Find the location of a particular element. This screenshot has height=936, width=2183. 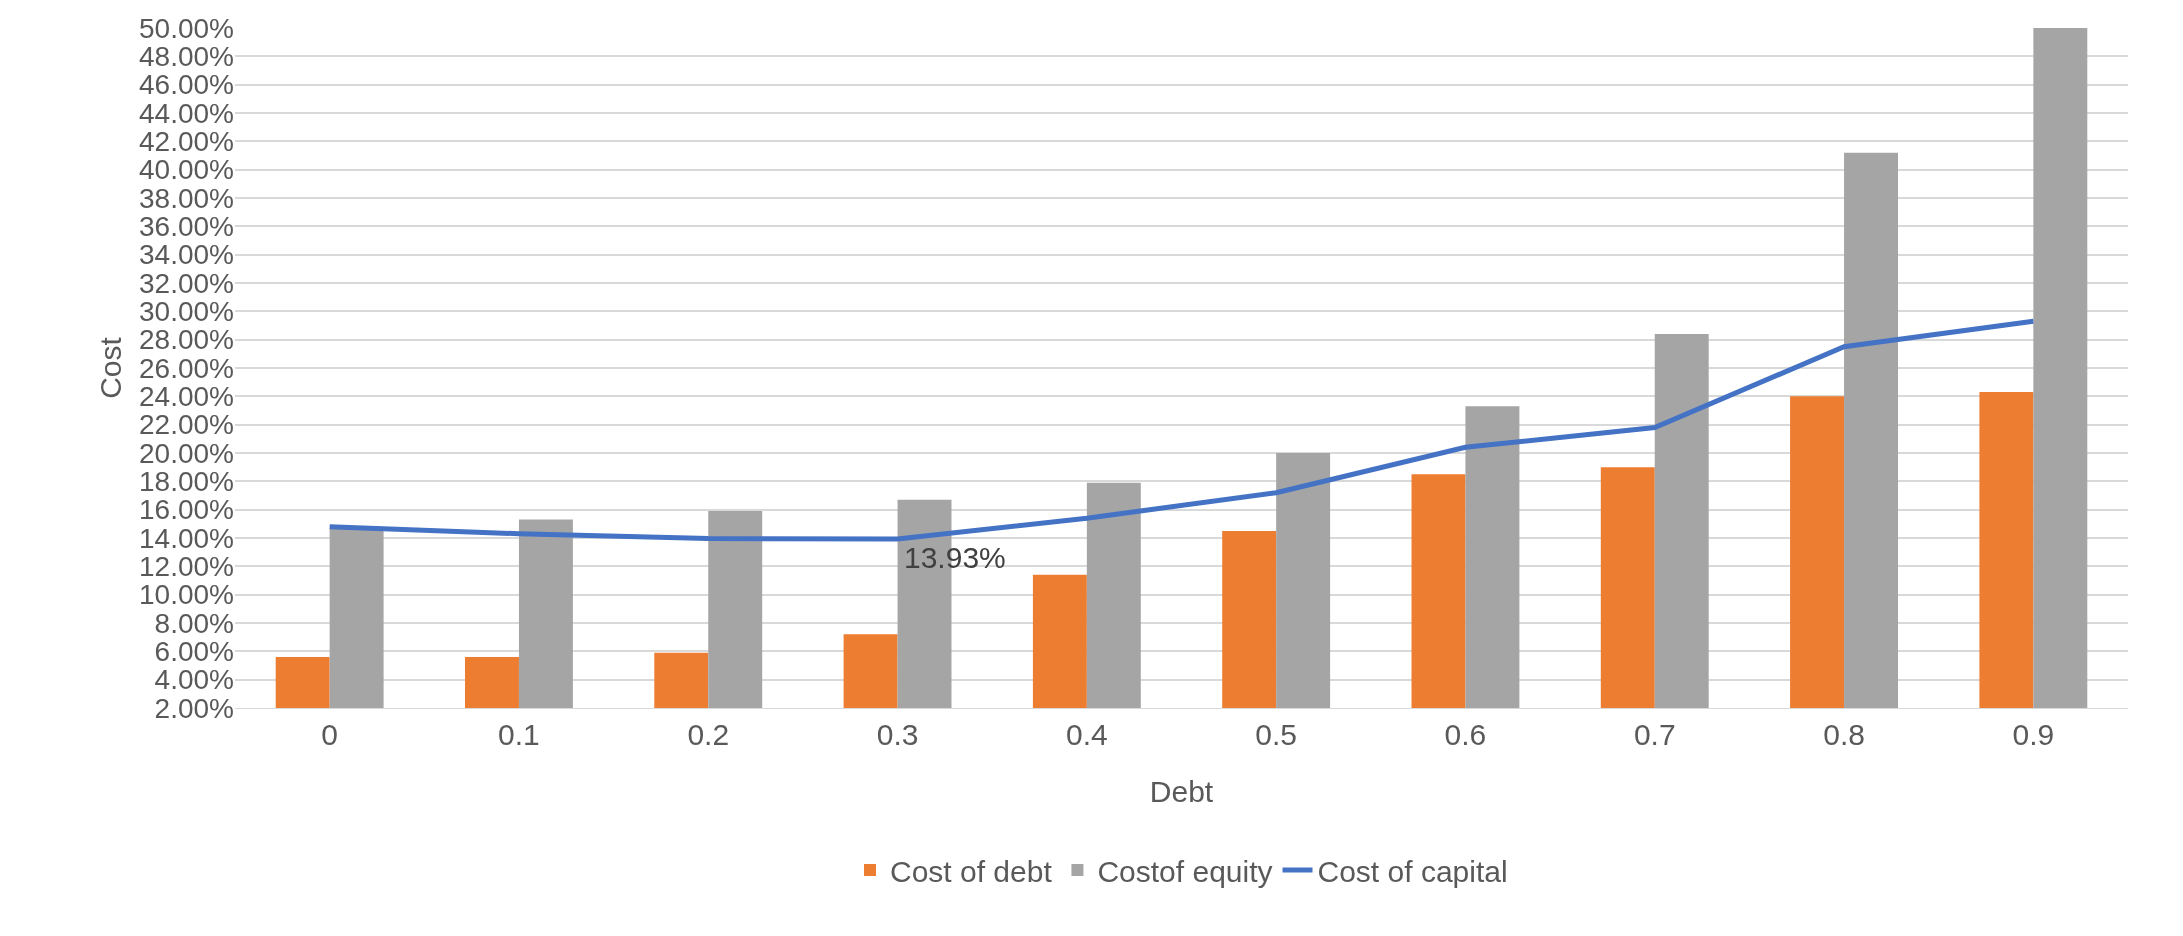

x-tick-label: 0.4 is located at coordinates (1086, 734).